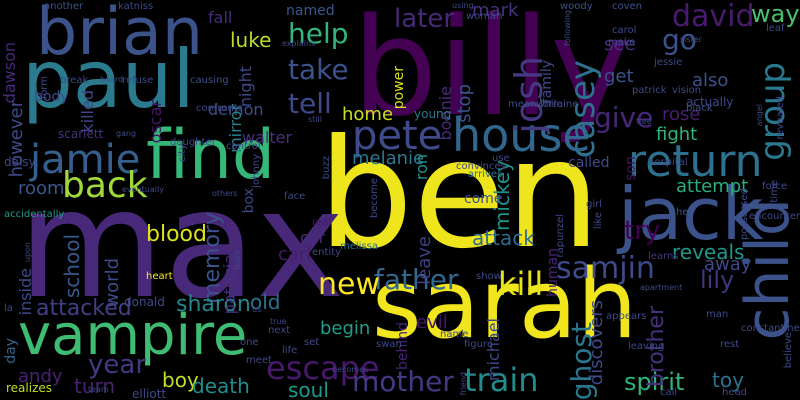  What do you see at coordinates (105, 185) in the screenshot?
I see `word-back: back` at bounding box center [105, 185].